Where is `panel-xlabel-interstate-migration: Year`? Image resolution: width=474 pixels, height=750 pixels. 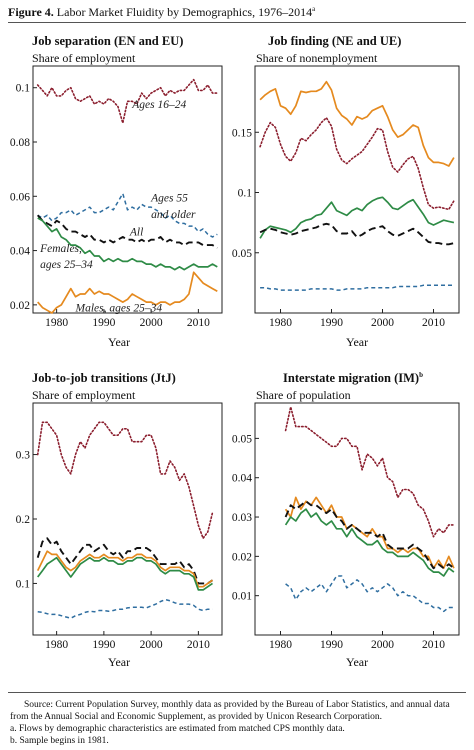 panel-xlabel-interstate-migration: Year is located at coordinates (357, 662).